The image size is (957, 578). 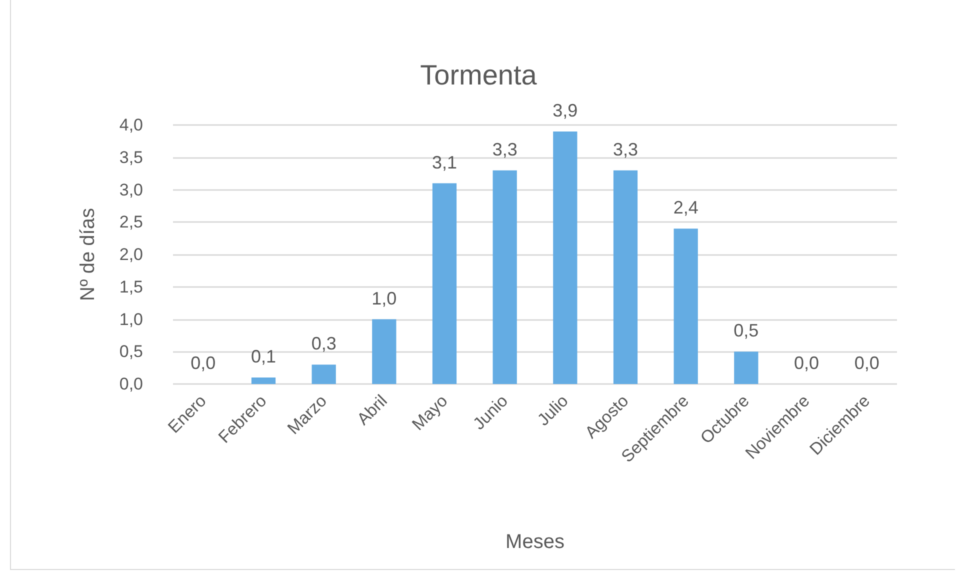 I want to click on x-axis-title: Meses, so click(x=535, y=542).